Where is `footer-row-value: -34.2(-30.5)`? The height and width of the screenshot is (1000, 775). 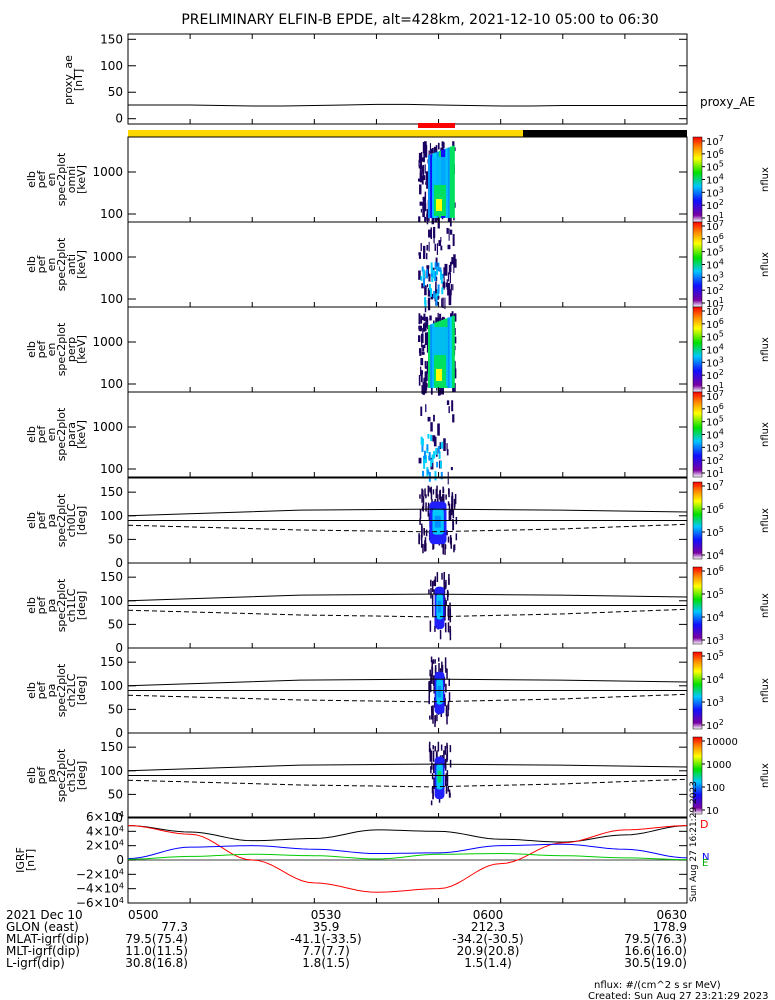 footer-row-value: -34.2(-30.5) is located at coordinates (487, 939).